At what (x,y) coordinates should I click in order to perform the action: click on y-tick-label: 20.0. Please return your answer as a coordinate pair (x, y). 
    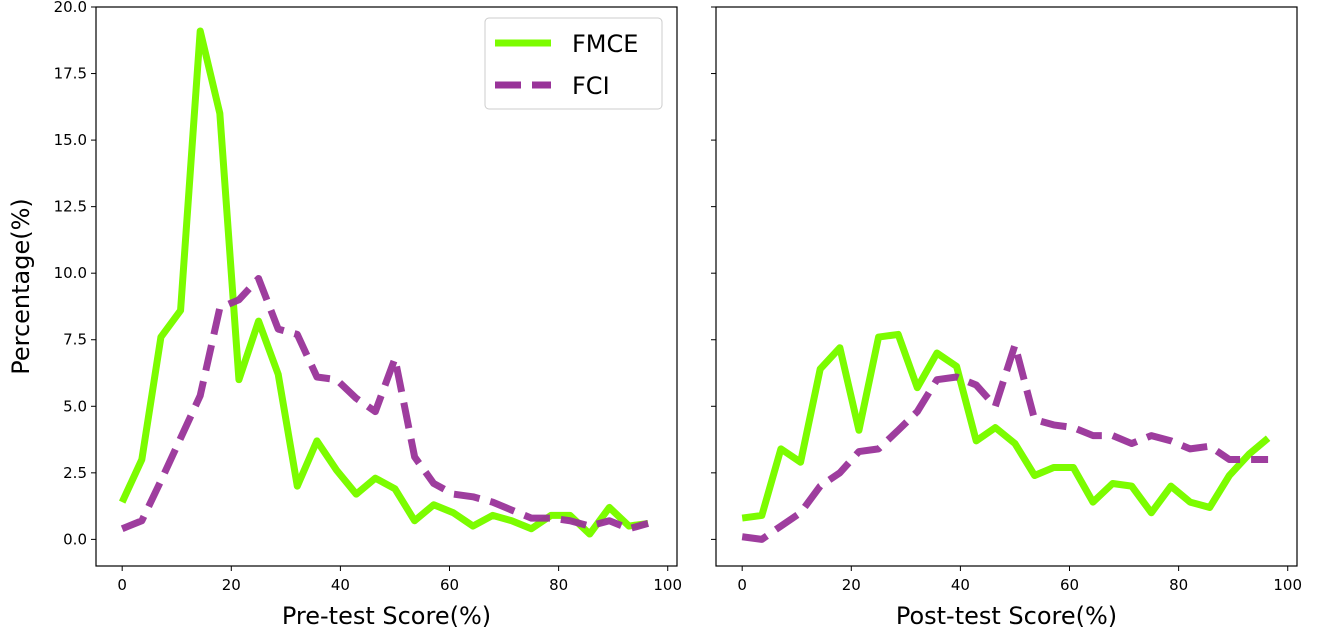
    Looking at the image, I should click on (70, 8).